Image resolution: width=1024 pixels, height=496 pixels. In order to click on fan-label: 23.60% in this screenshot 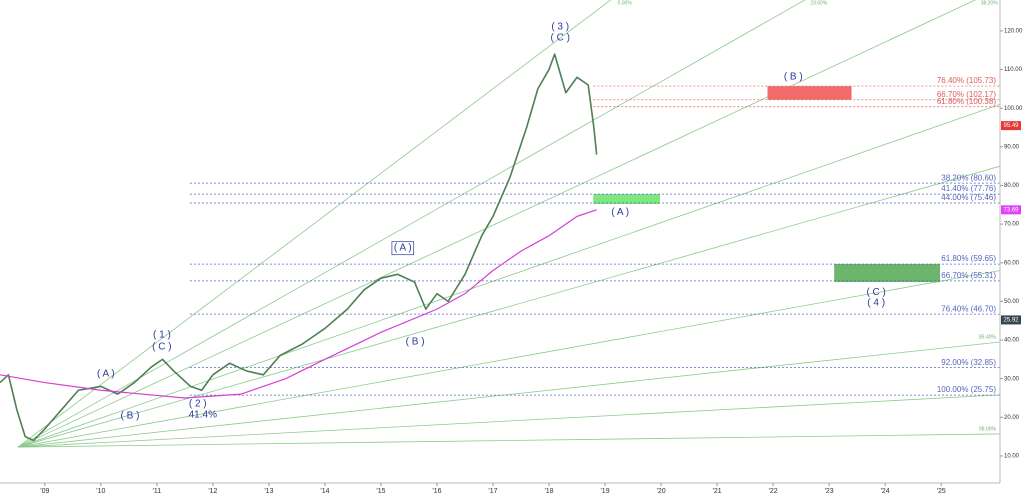, I will do `click(819, 3)`.